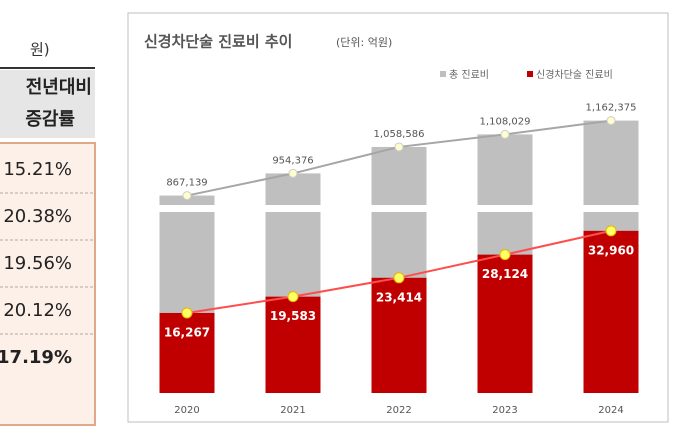 This screenshot has height=444, width=686. I want to click on header: 전년대비, so click(59, 87).